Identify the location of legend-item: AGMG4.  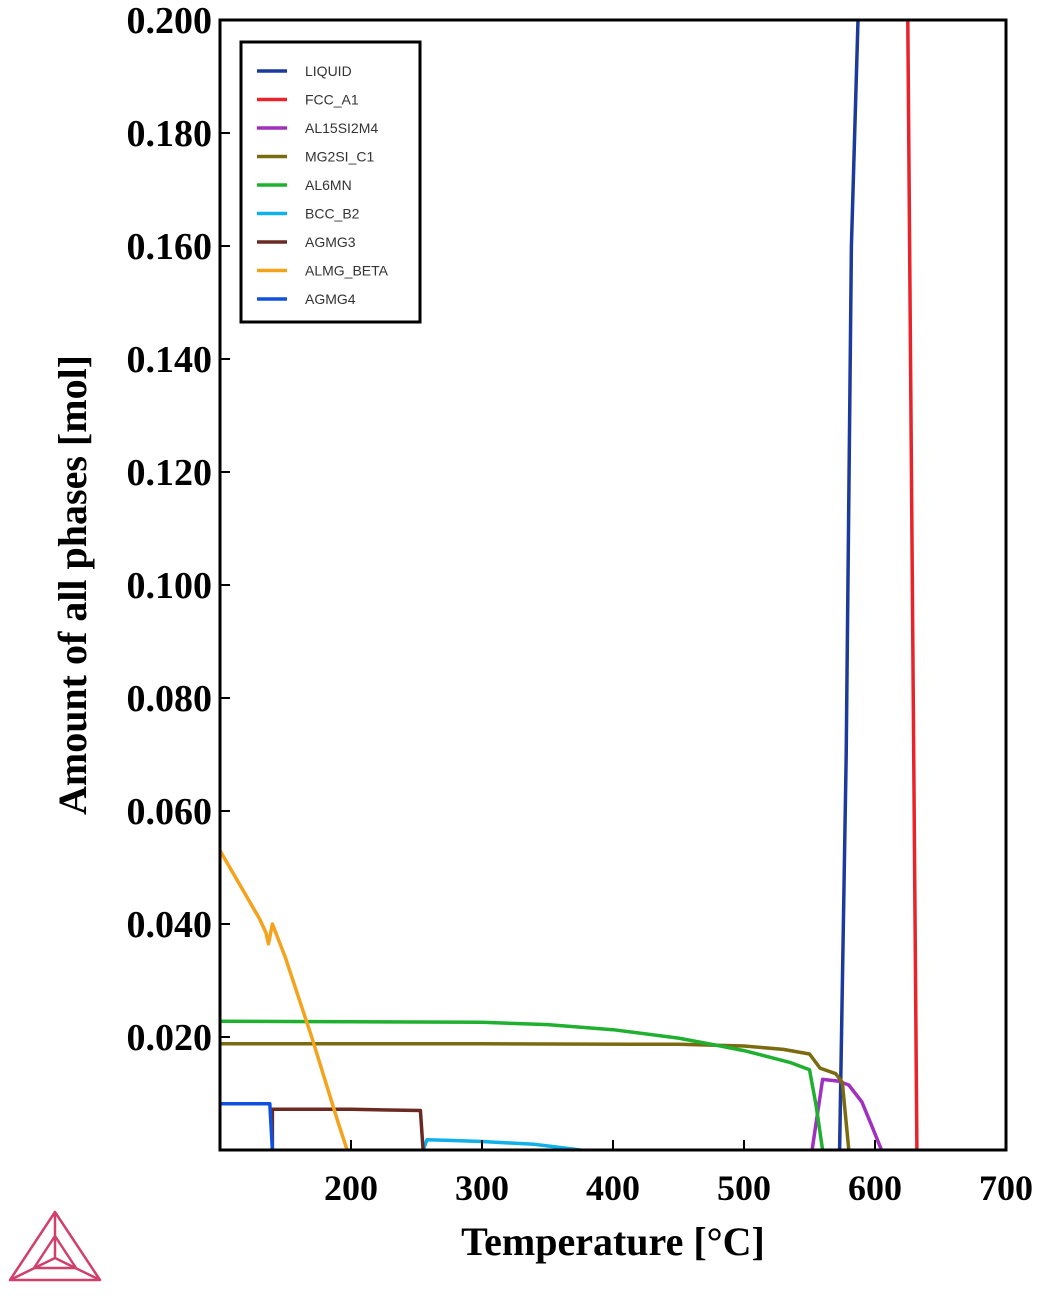
(306, 299).